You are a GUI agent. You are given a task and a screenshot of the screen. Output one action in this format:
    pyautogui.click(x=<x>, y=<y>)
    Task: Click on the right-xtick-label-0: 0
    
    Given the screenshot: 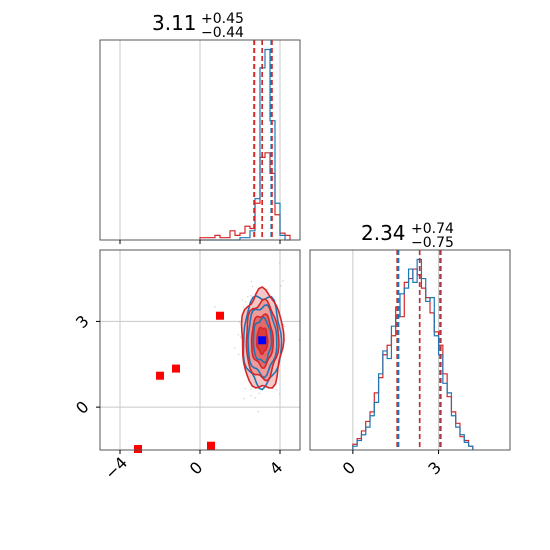 What is the action you would take?
    pyautogui.click(x=349, y=468)
    